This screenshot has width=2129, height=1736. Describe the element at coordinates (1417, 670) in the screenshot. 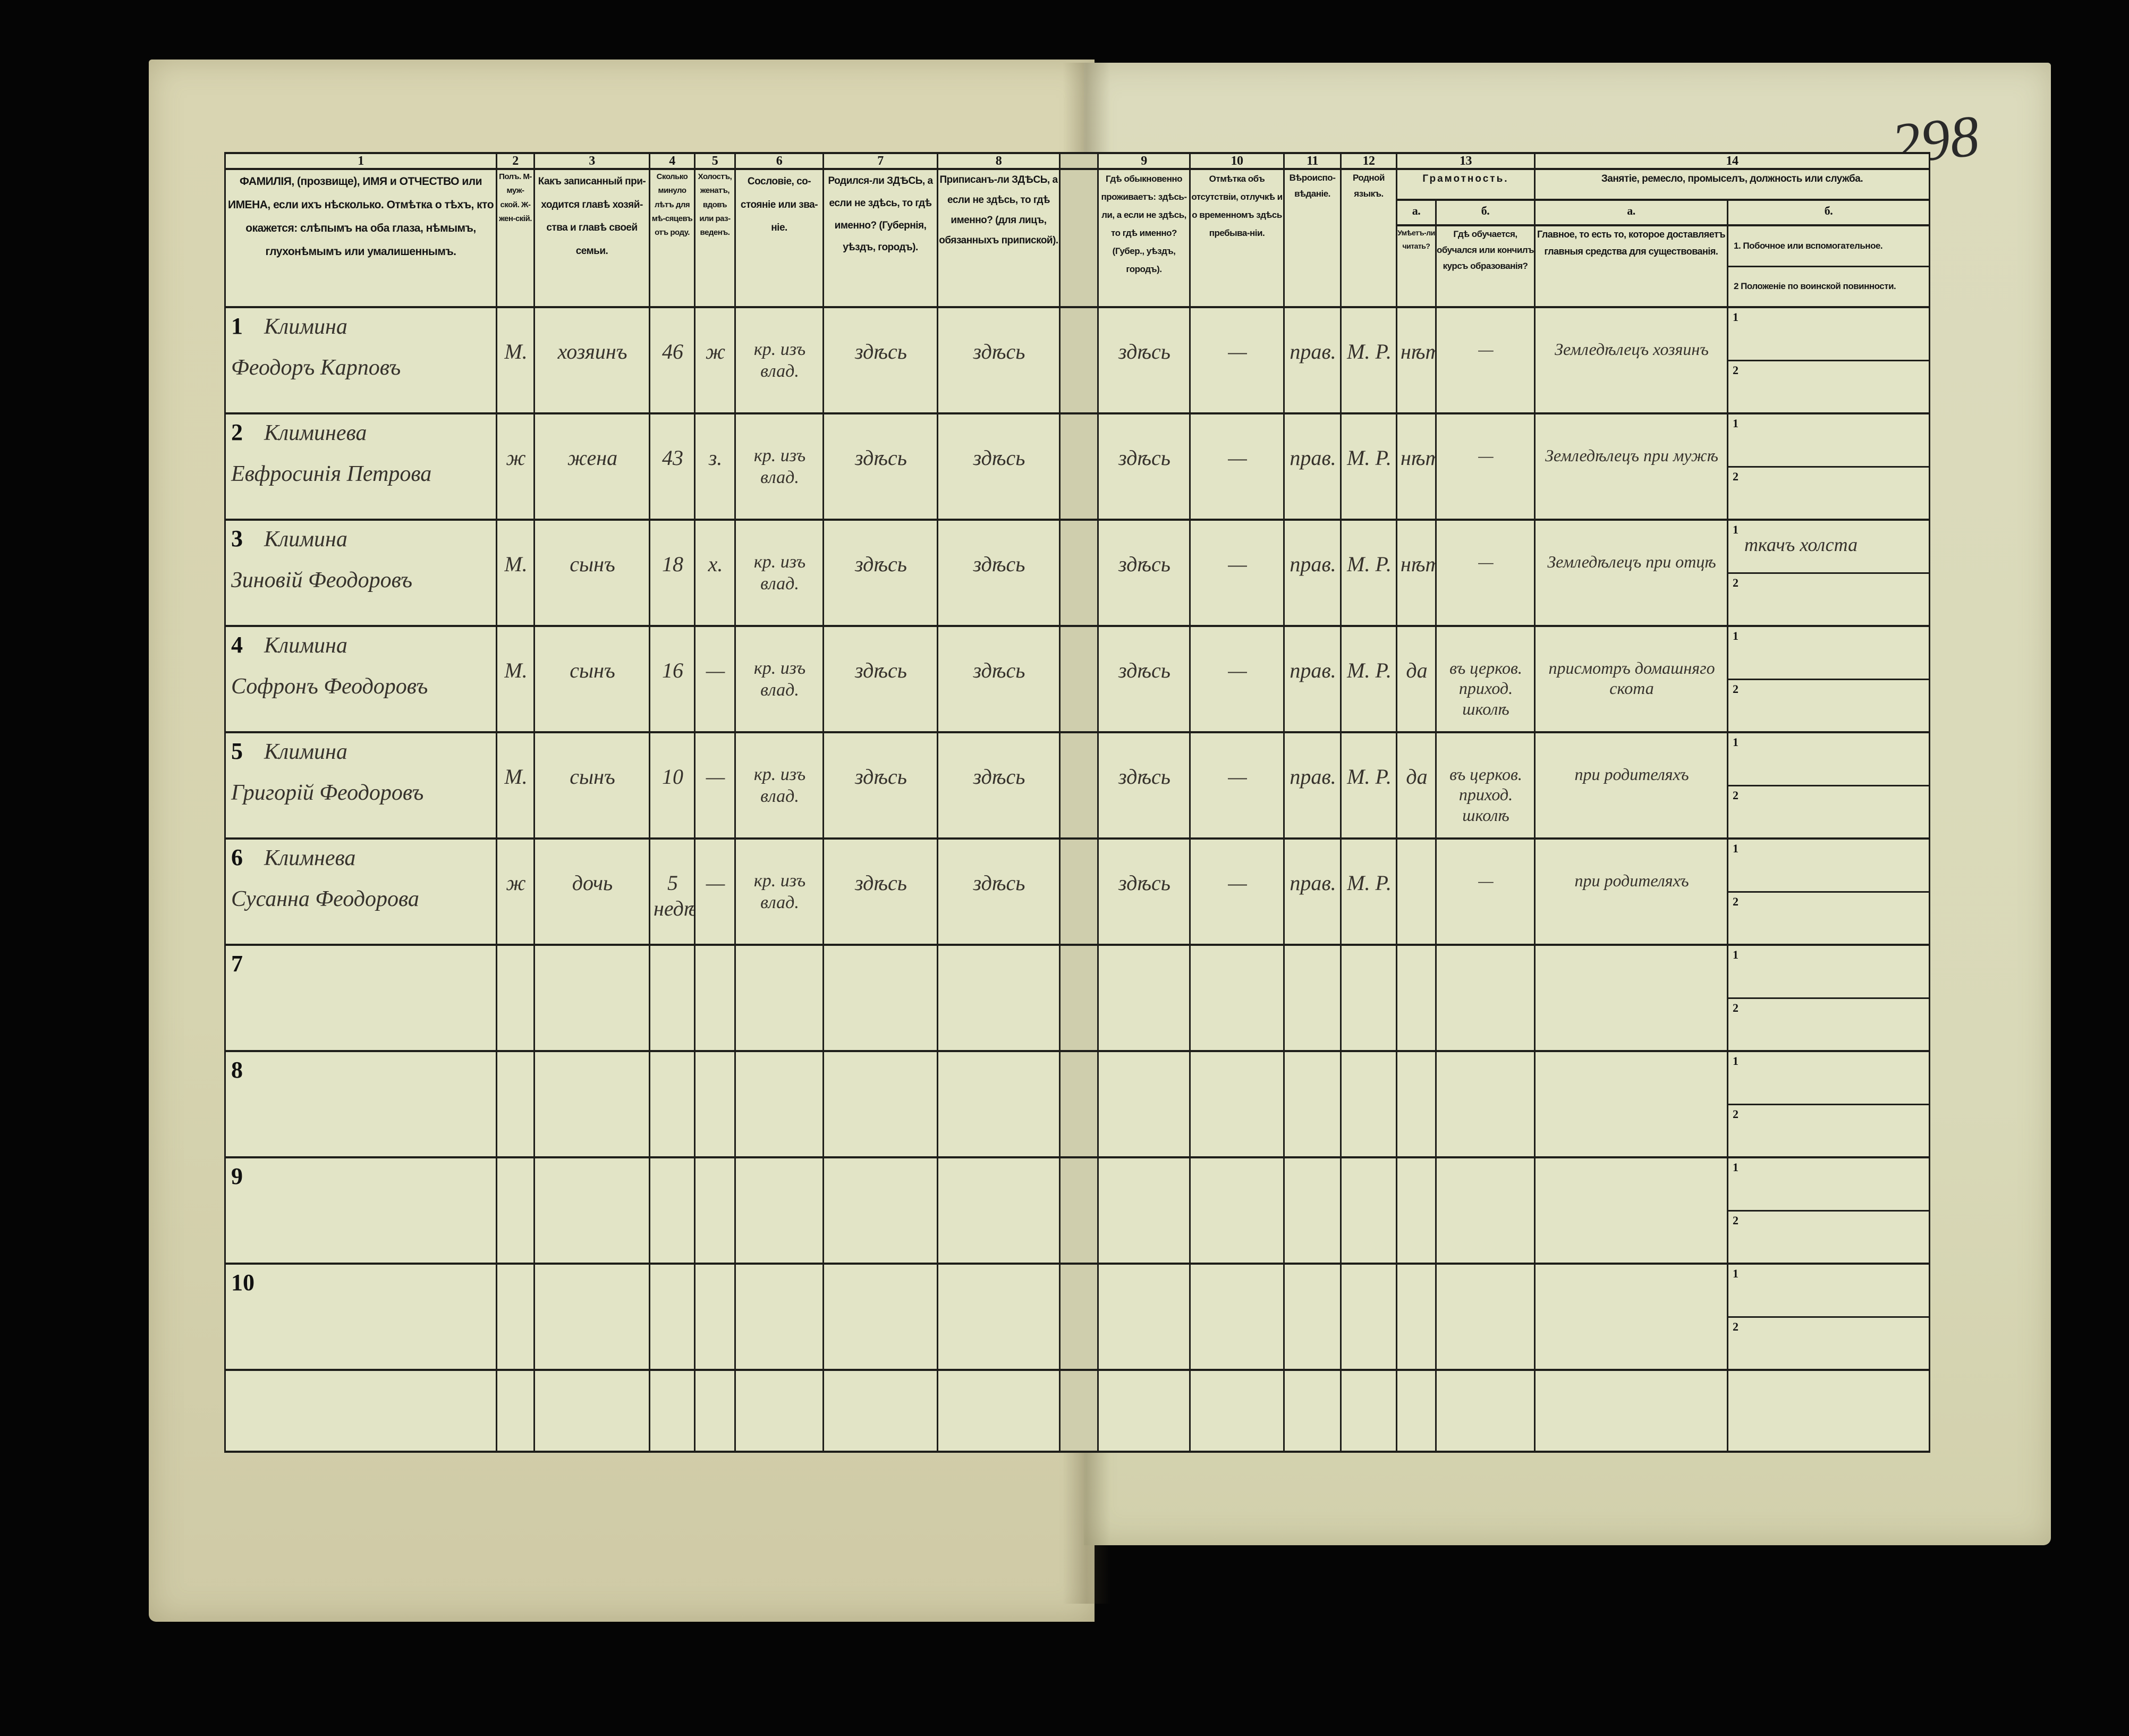

I see `literate: да` at that location.